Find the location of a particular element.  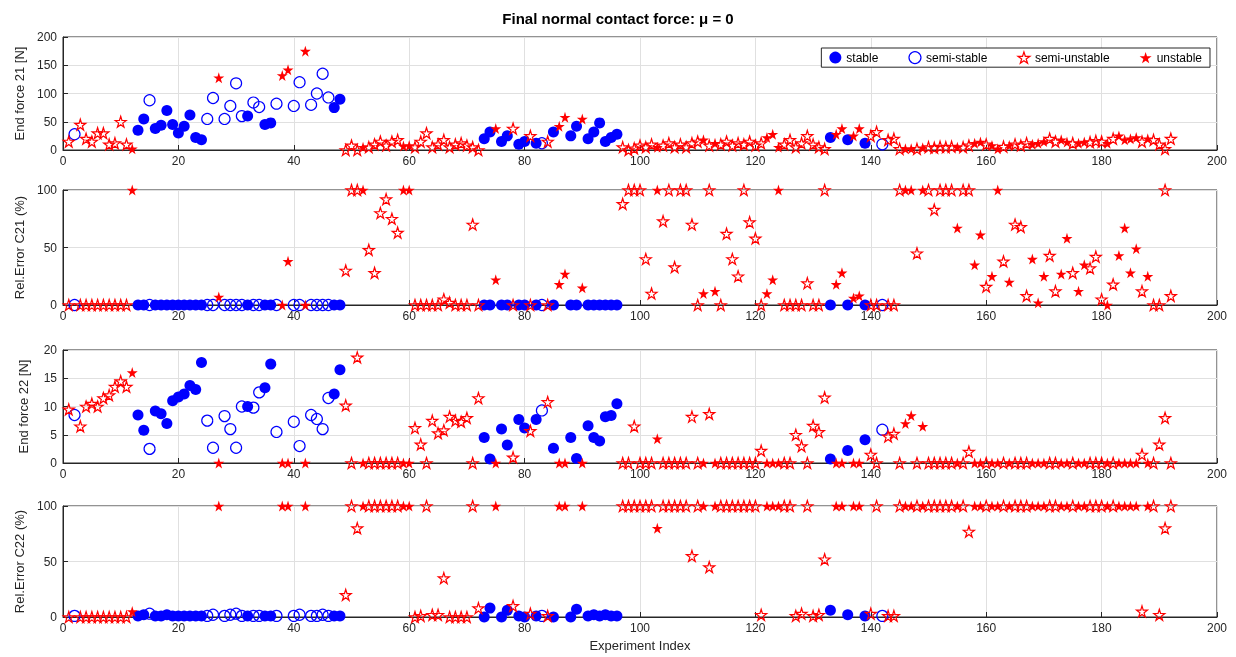

y-tick-label: 150 is located at coordinates (47, 65).